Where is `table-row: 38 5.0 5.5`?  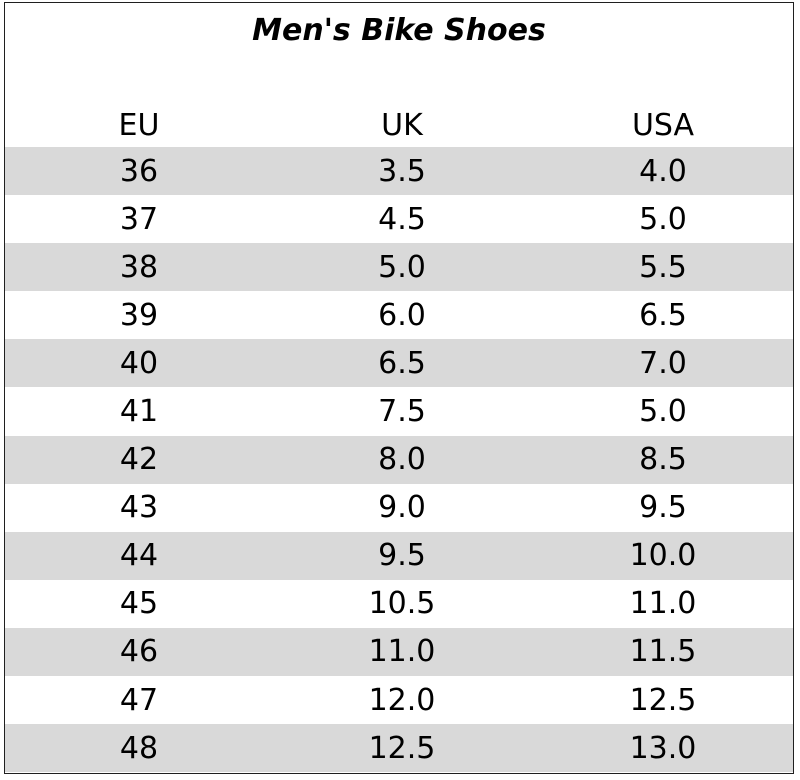 table-row: 38 5.0 5.5 is located at coordinates (399, 267).